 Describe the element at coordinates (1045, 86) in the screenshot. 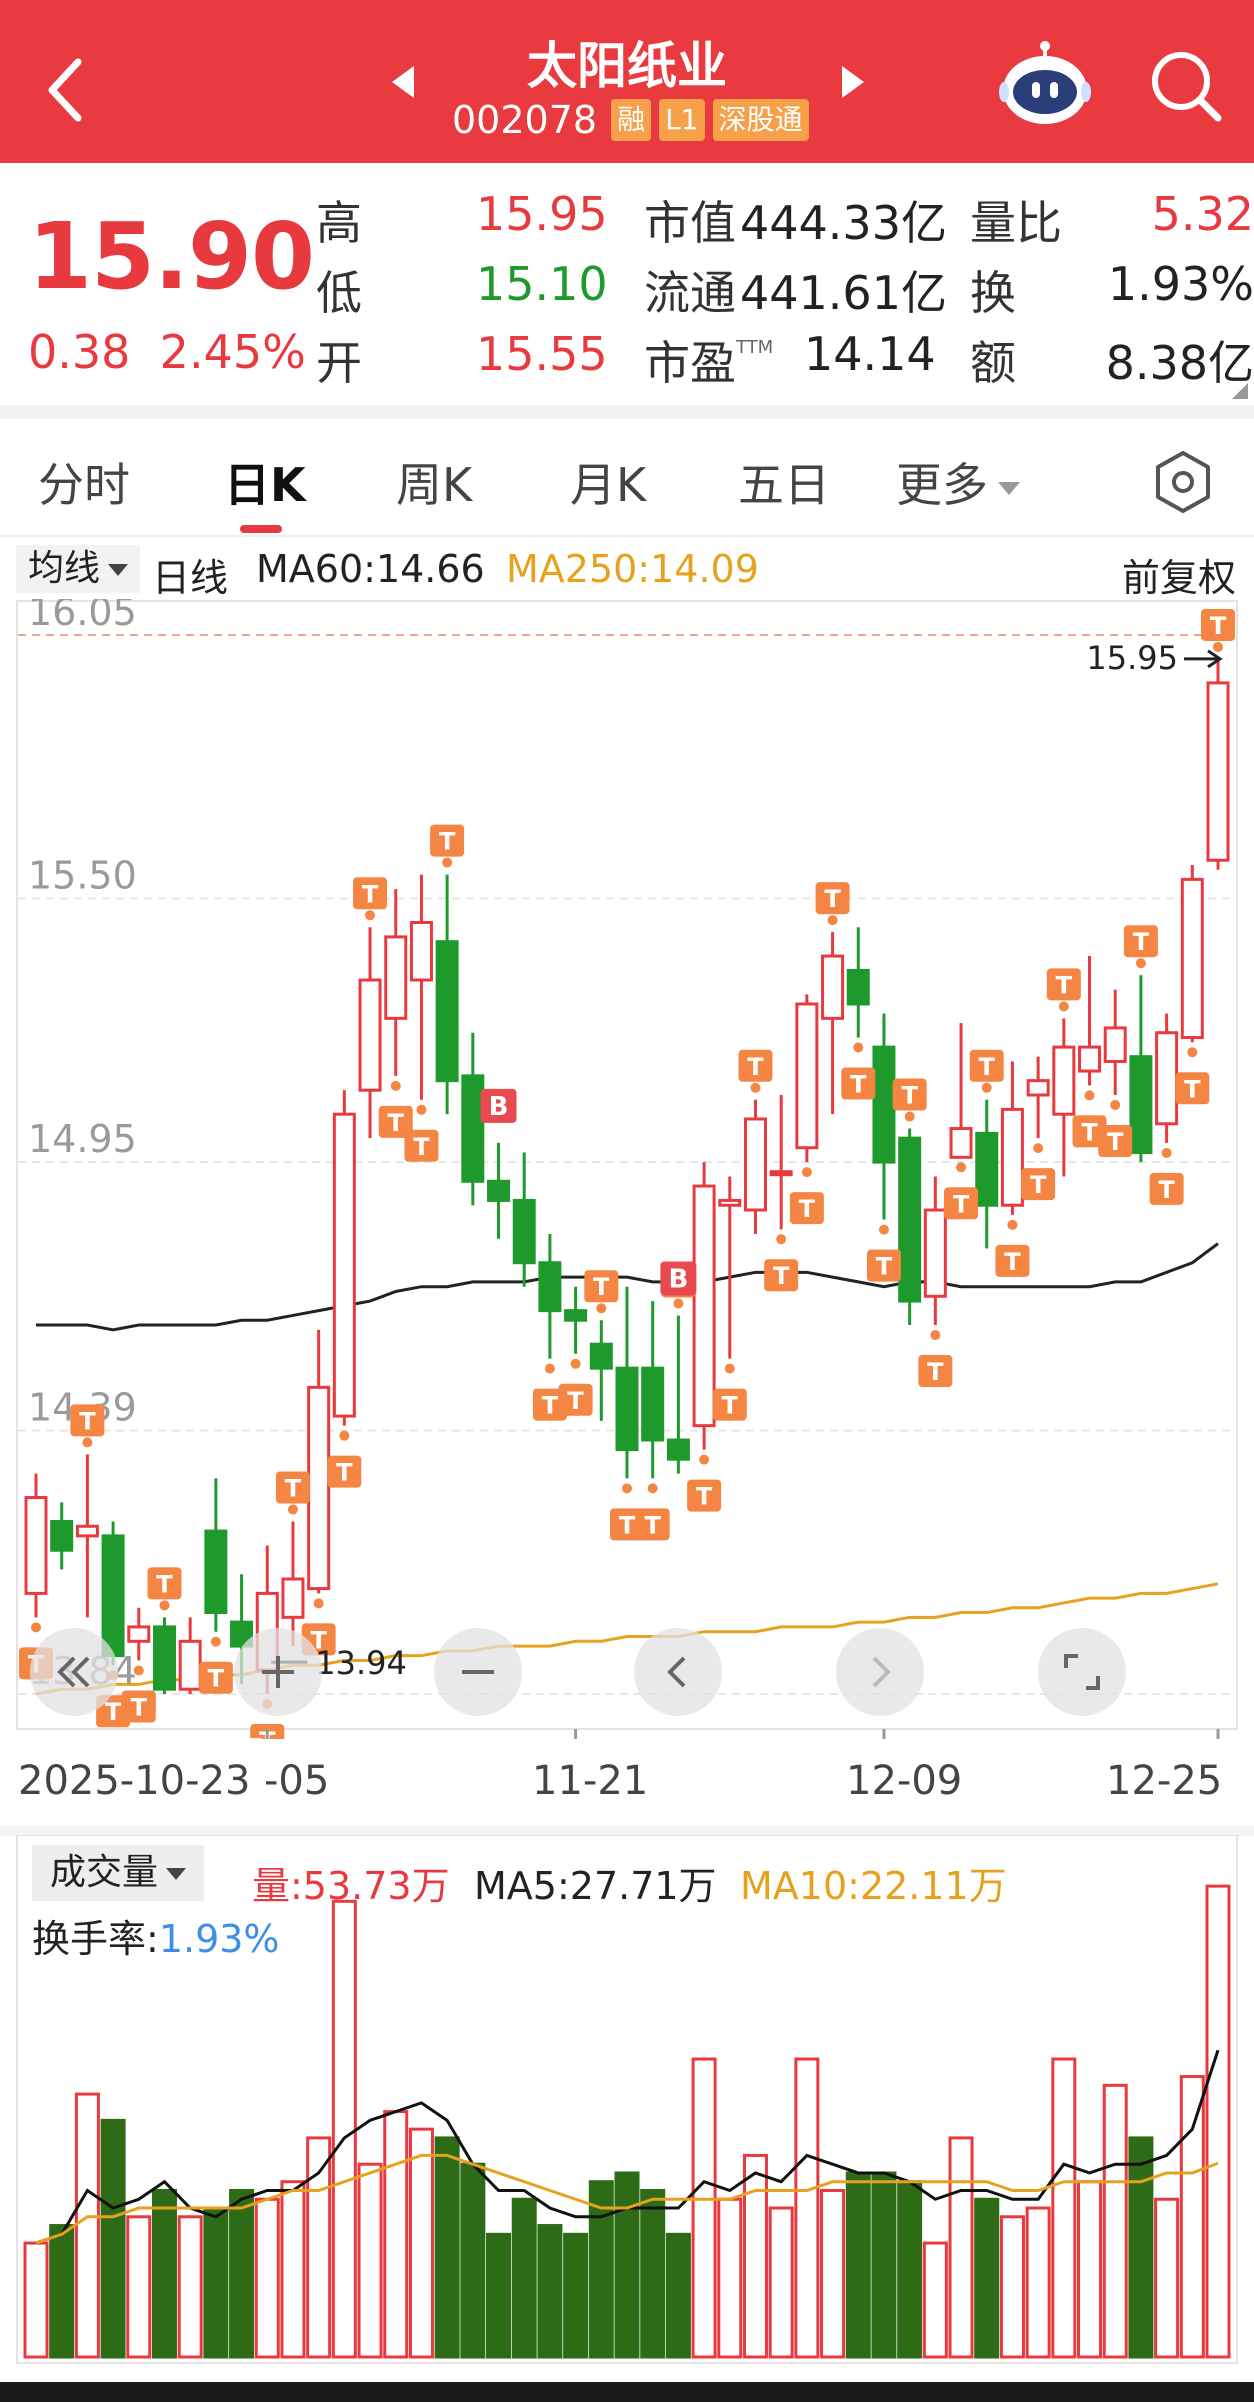

I see `robot-assistant-button` at that location.